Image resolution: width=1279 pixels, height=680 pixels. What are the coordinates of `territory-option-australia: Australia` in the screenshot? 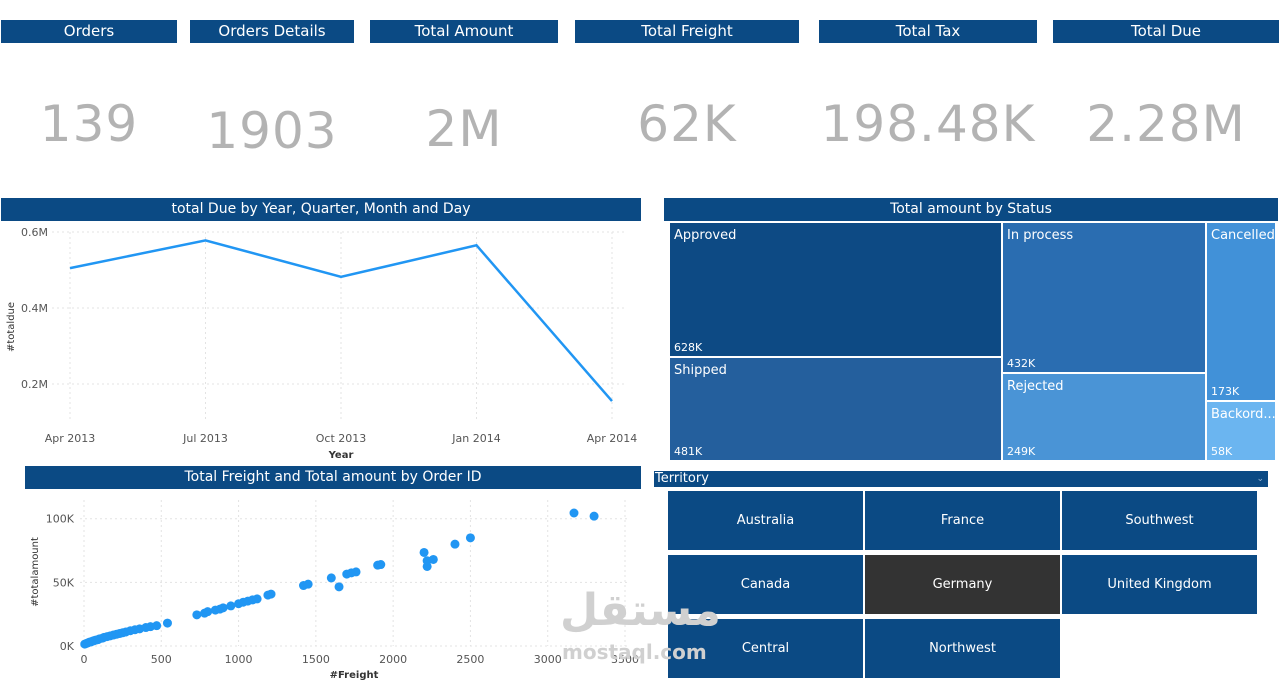 It's located at (765, 520).